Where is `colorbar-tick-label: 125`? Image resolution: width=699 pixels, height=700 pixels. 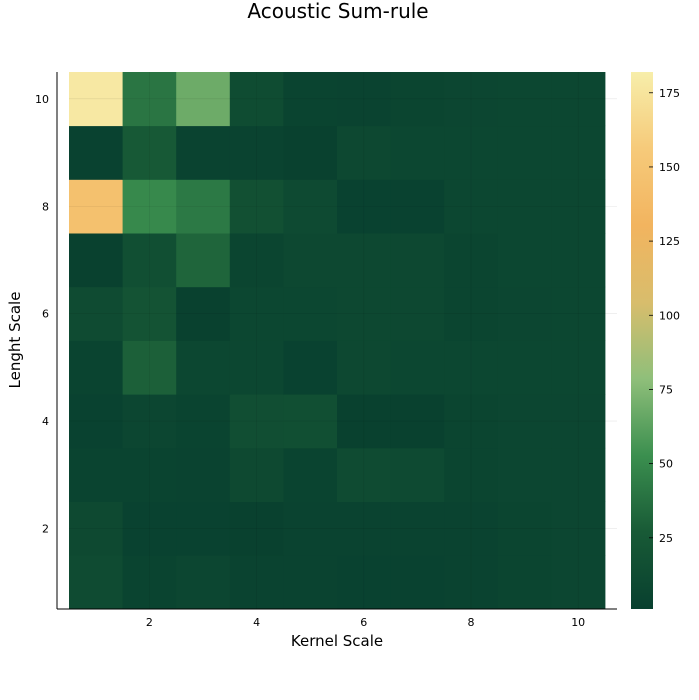 colorbar-tick-label: 125 is located at coordinates (669, 241).